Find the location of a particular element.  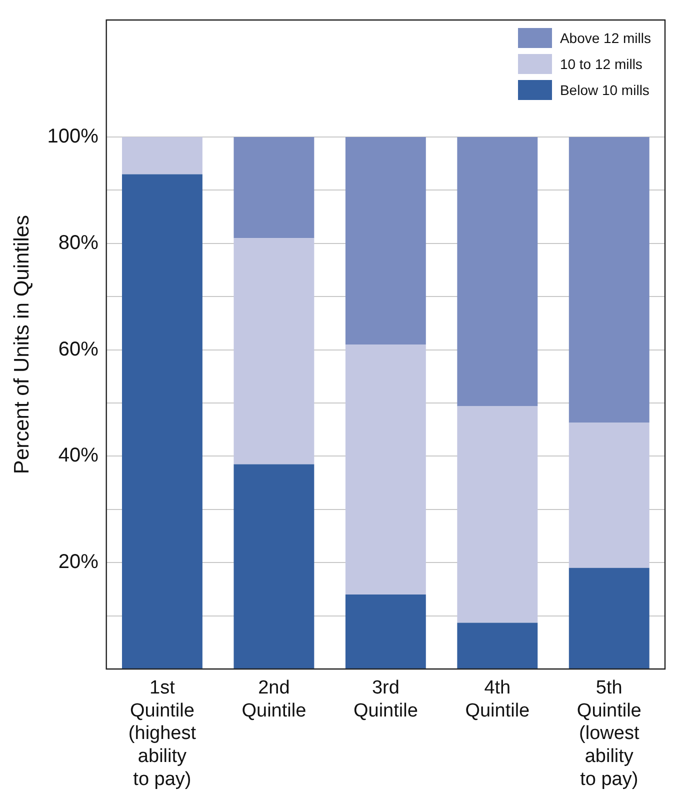

x-tick-label: 3rd Quintile is located at coordinates (385, 700).